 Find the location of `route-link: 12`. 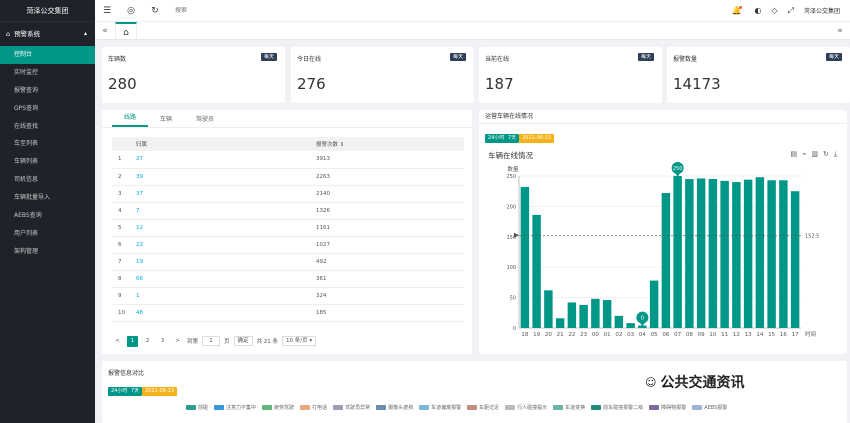

route-link: 12 is located at coordinates (220, 228).